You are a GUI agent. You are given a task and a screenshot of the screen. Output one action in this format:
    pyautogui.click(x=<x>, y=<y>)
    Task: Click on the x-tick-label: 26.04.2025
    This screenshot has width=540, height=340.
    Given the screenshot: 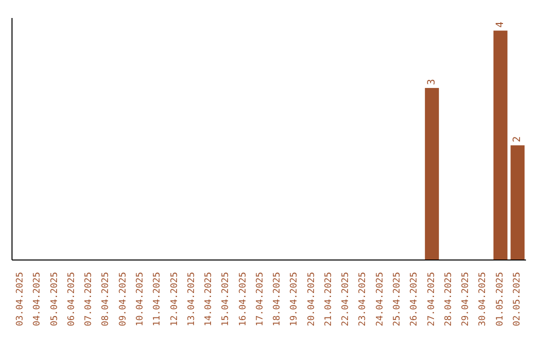 What is the action you would take?
    pyautogui.click(x=415, y=299)
    